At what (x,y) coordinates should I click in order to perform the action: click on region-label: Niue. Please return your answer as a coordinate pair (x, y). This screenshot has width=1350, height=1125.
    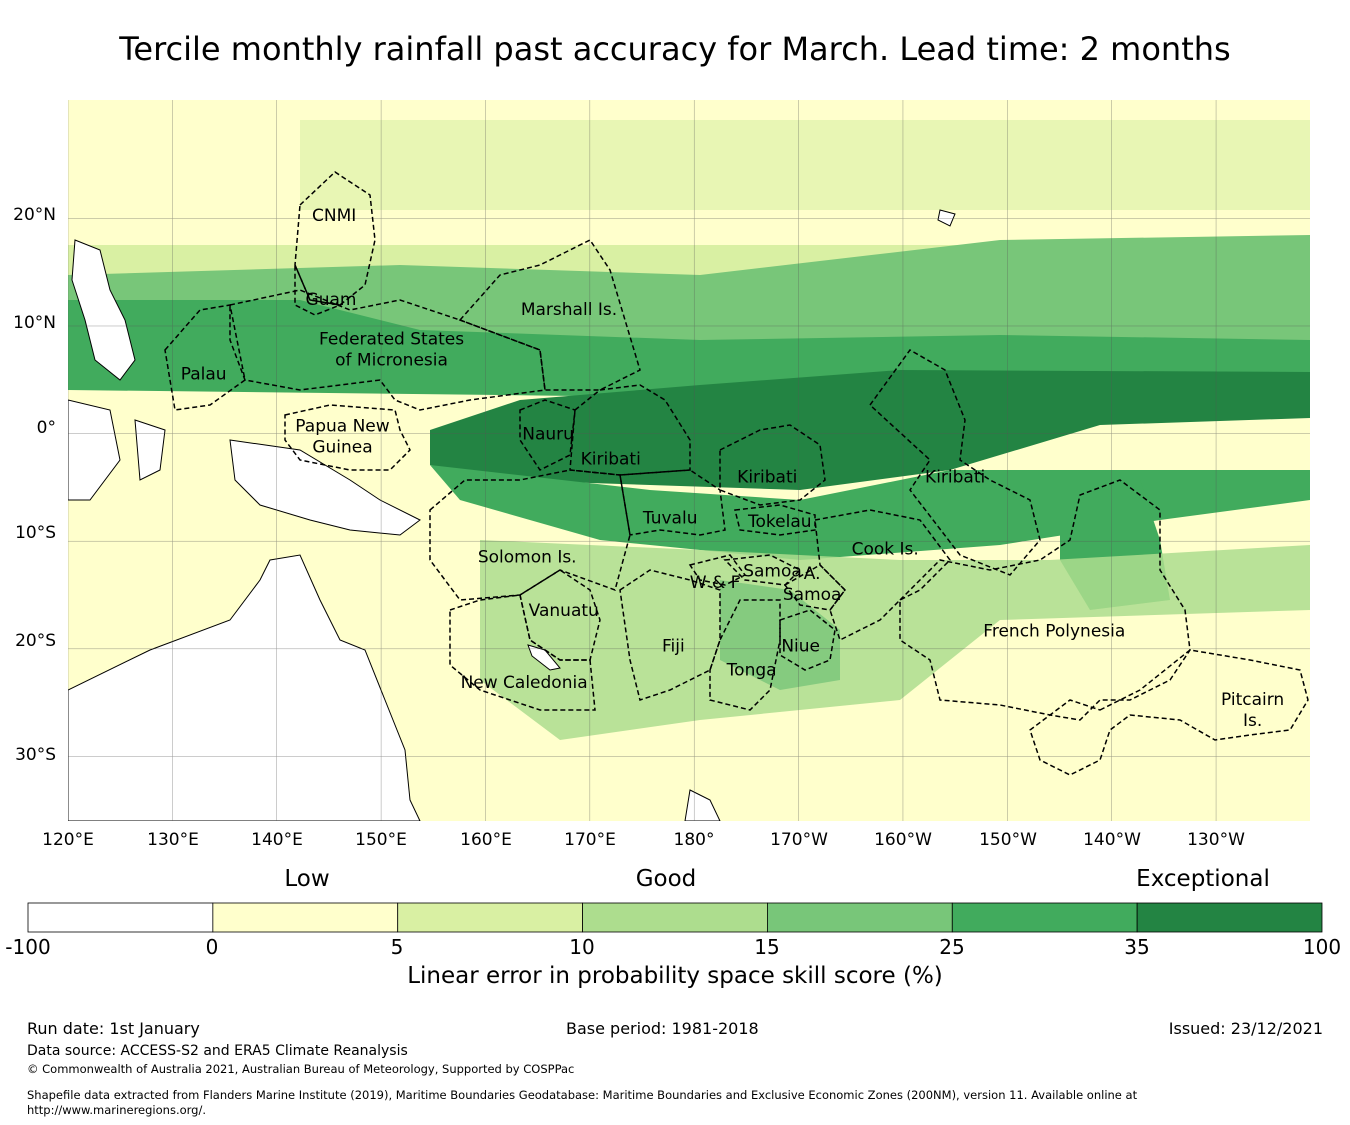
    Looking at the image, I should click on (800, 647).